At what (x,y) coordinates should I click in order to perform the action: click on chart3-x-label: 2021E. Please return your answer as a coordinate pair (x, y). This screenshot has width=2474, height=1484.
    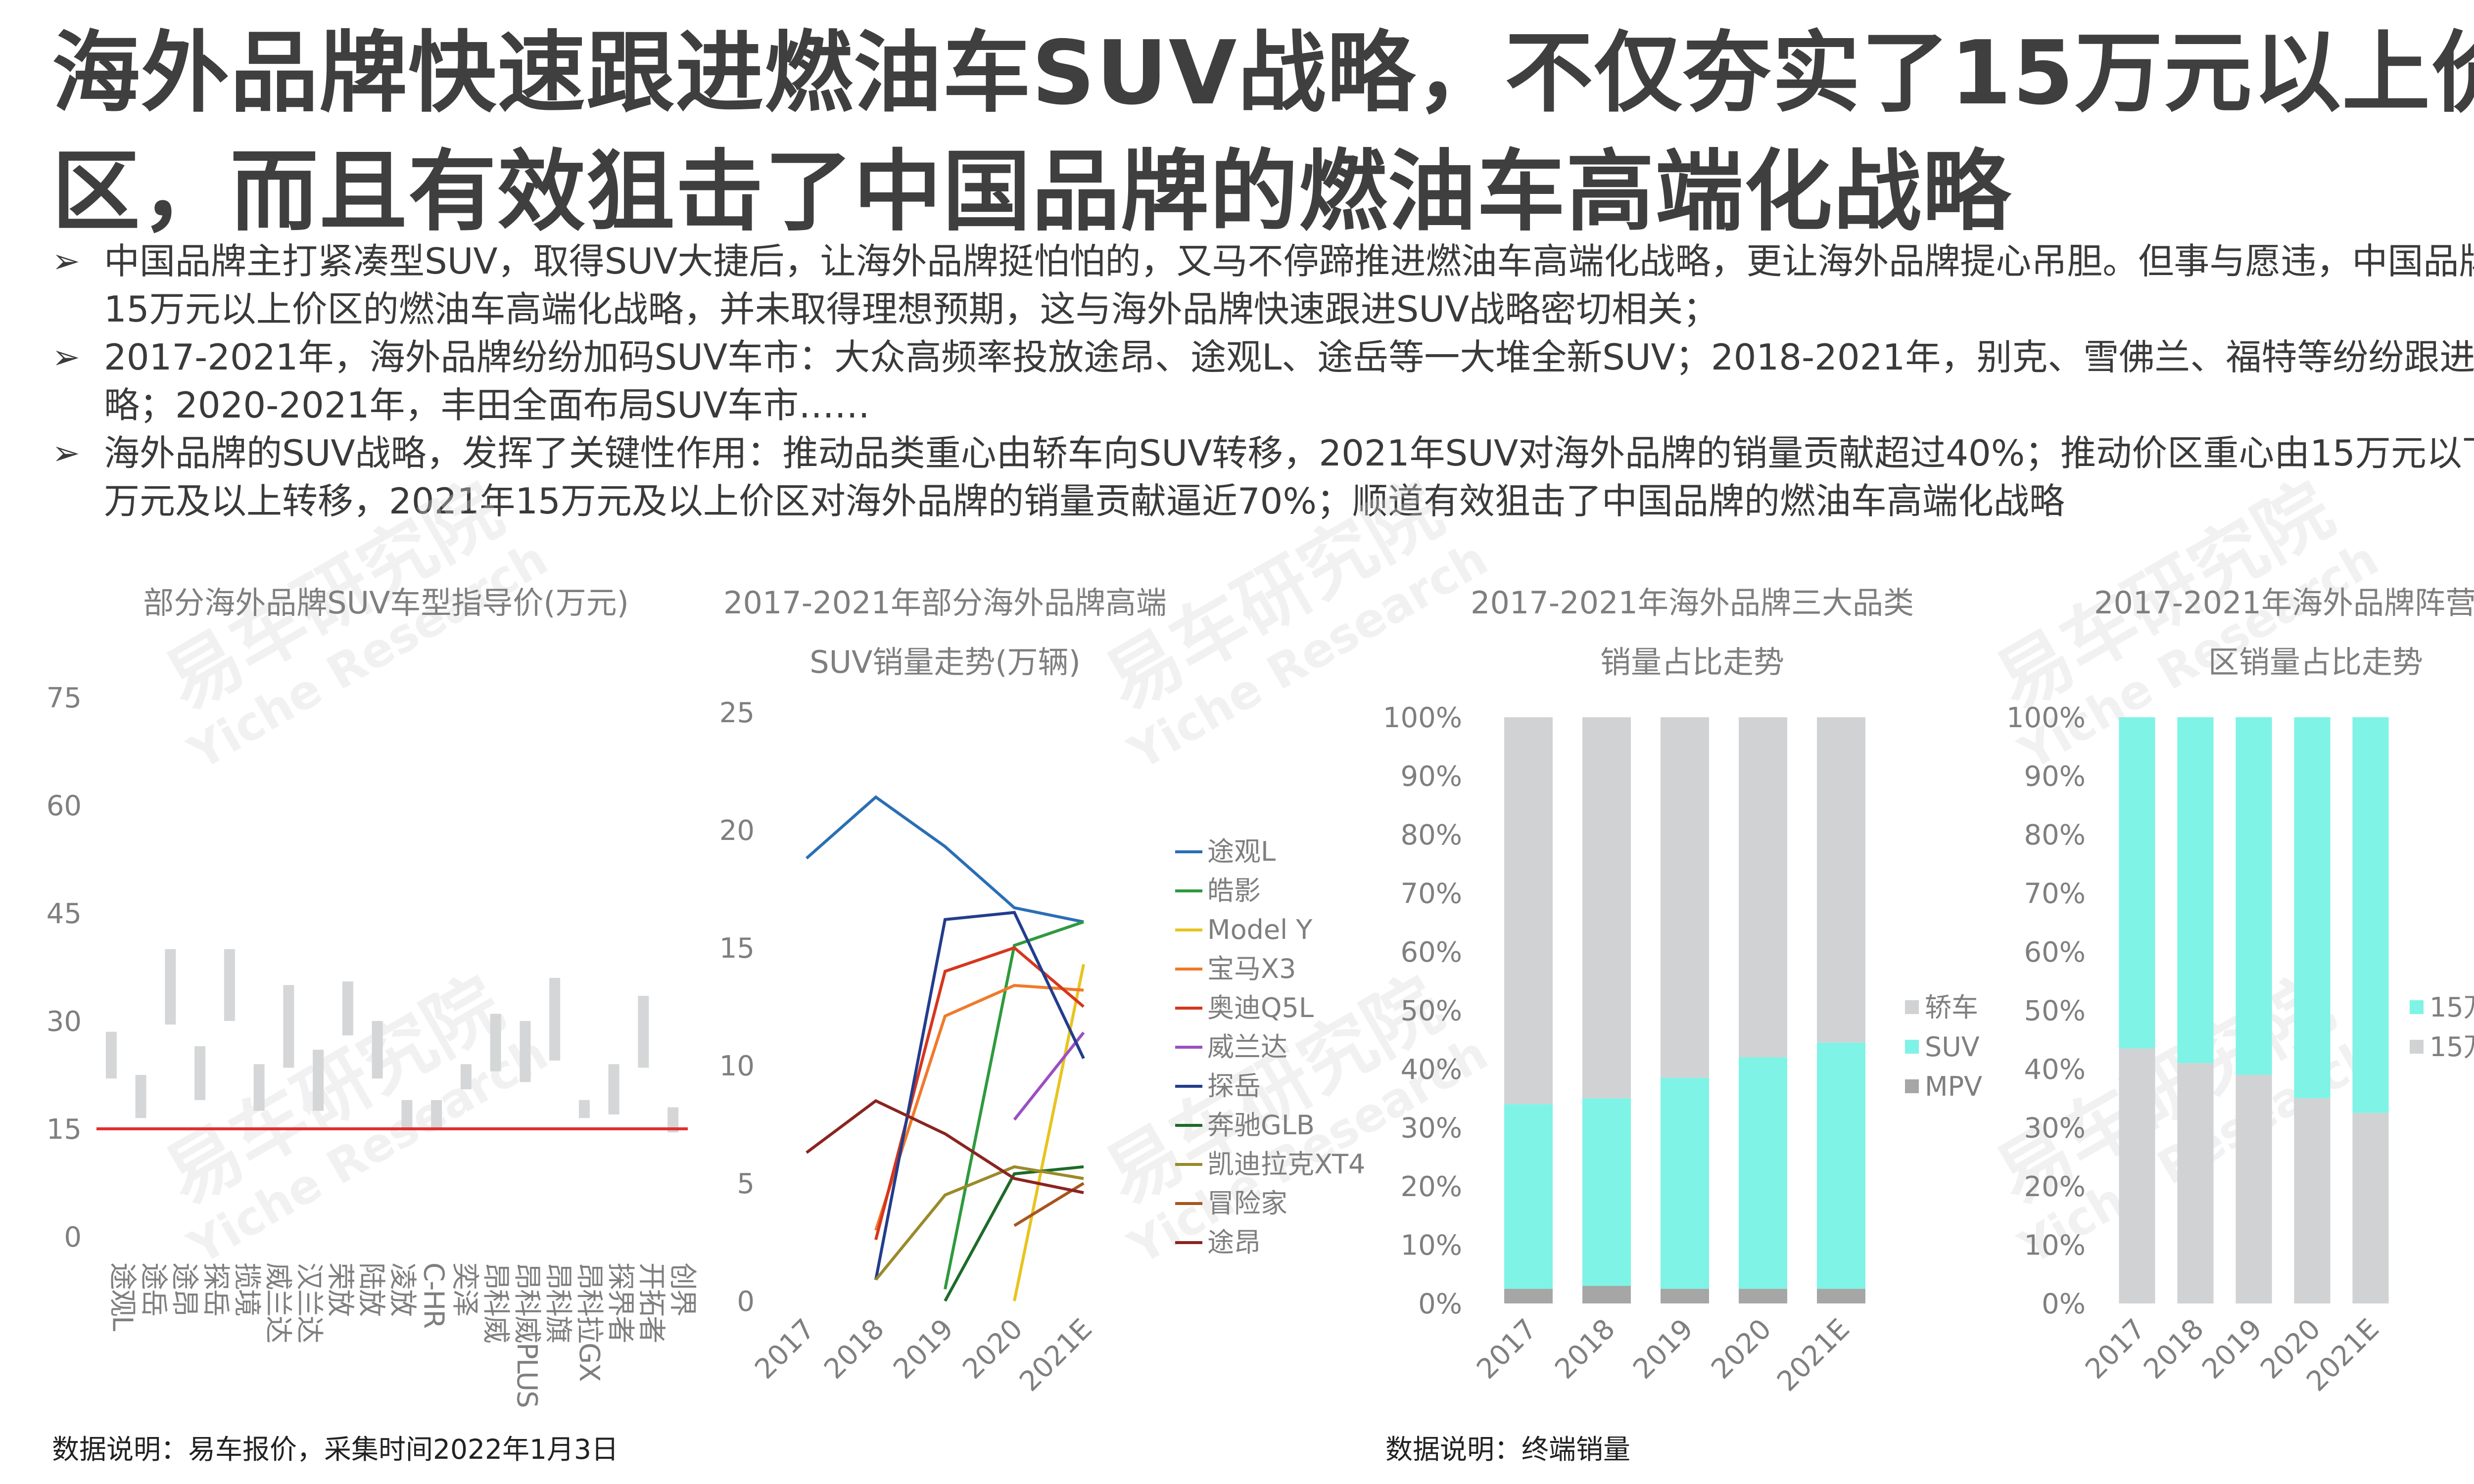
    Looking at the image, I should click on (1814, 1355).